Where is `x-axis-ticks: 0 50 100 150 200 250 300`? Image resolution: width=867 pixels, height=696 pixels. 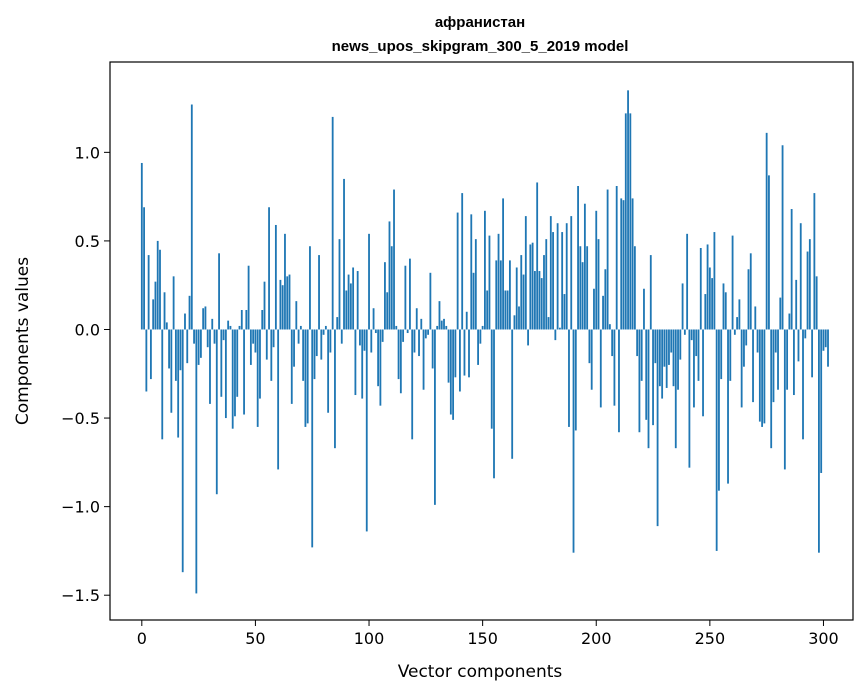 x-axis-ticks: 0 50 100 150 200 250 300 is located at coordinates (488, 634).